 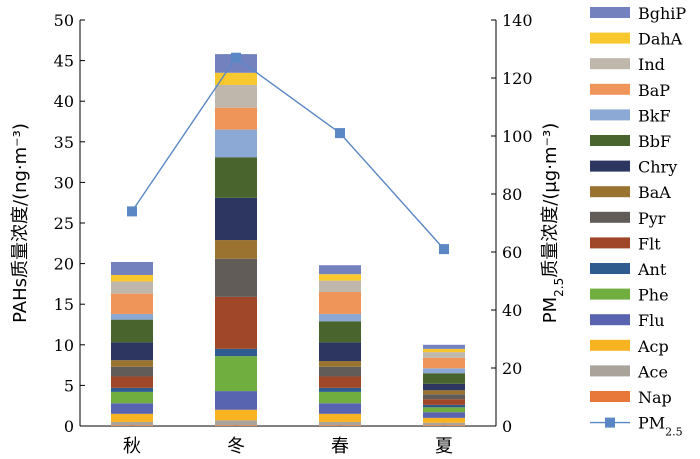 I want to click on legend-label: Acp, so click(x=653, y=346).